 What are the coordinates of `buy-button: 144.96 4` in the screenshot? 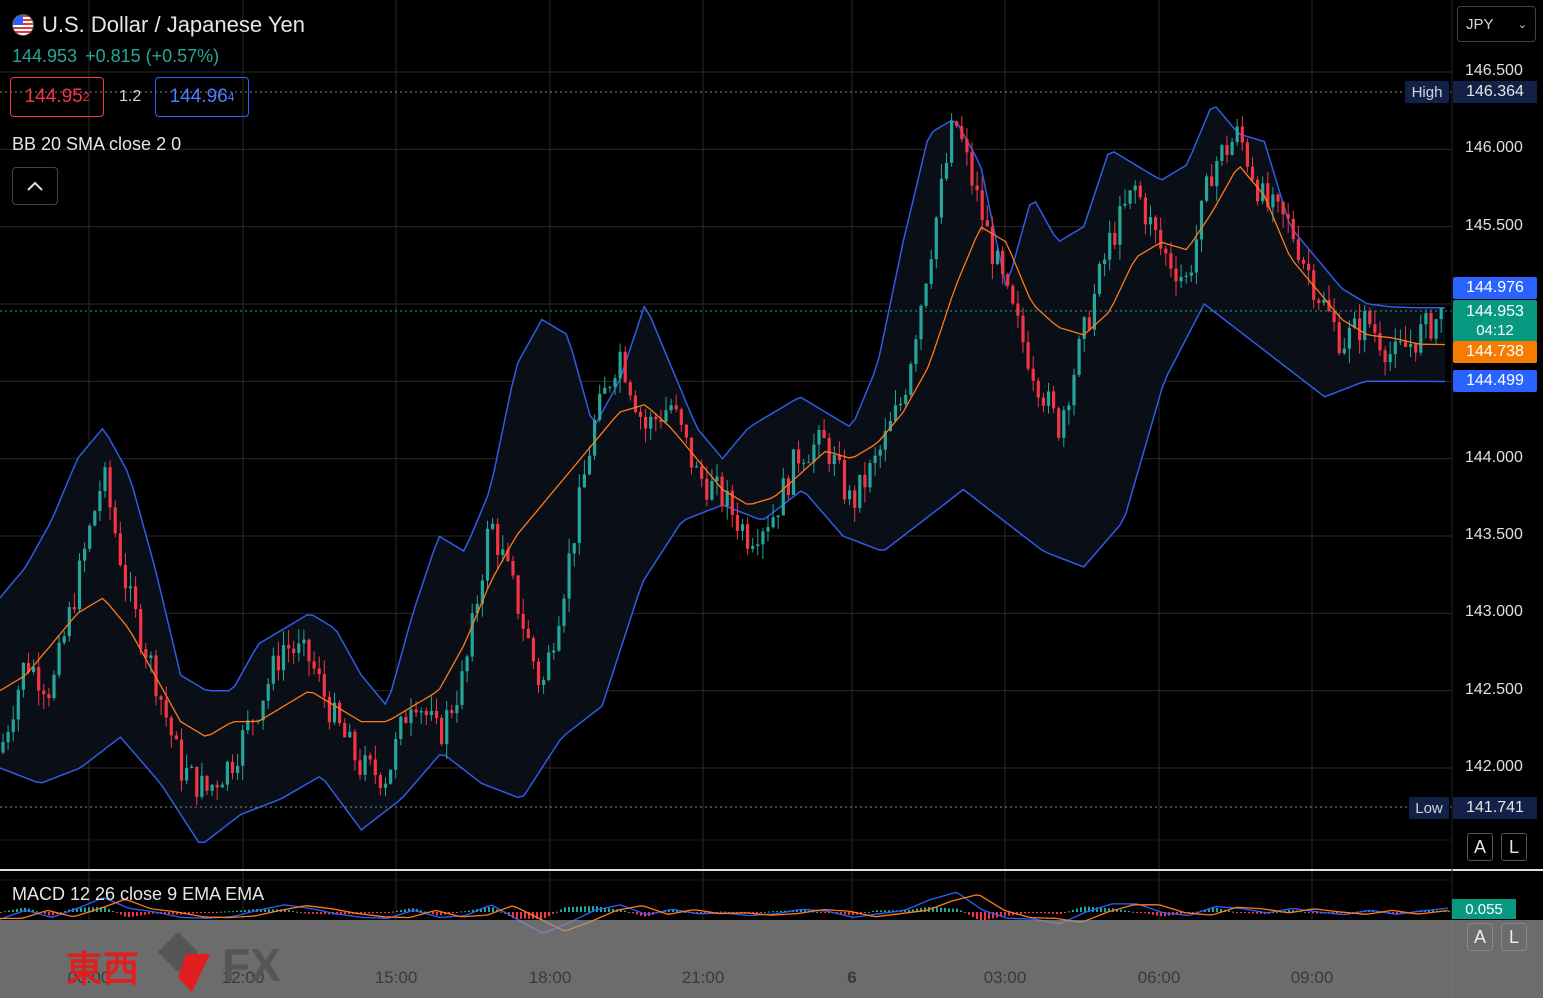 It's located at (202, 97).